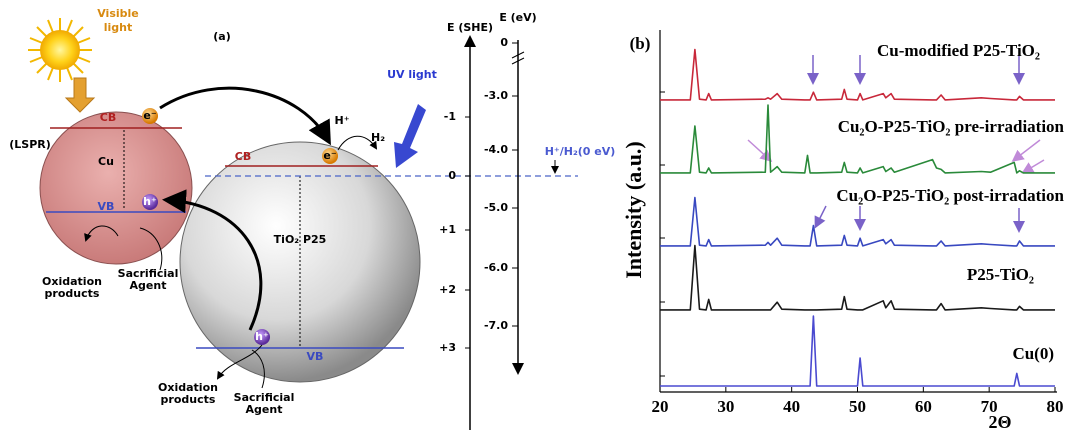 This screenshot has height=432, width=1071. I want to click on panel-label: (a), so click(221, 36).